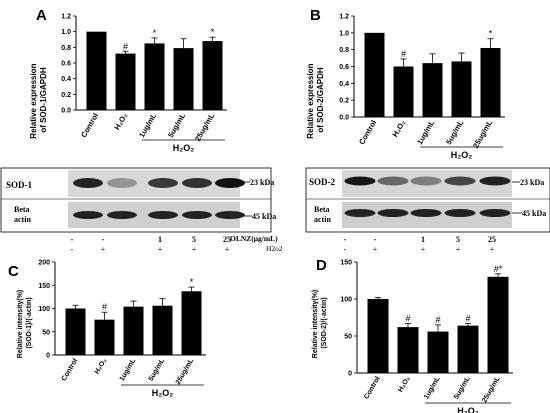 Image resolution: width=550 pixels, height=413 pixels. I want to click on y-tick-label: 0.8, so click(344, 50).